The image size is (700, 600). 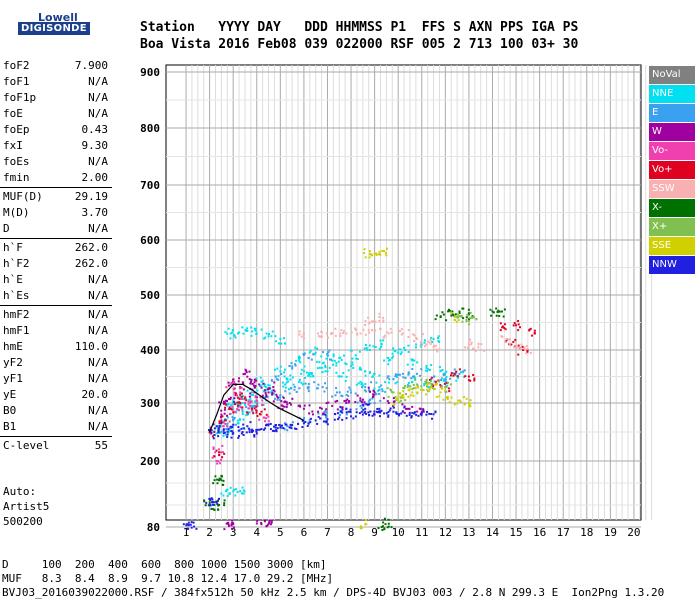 I want to click on param-label: foE, so click(x=13, y=113).